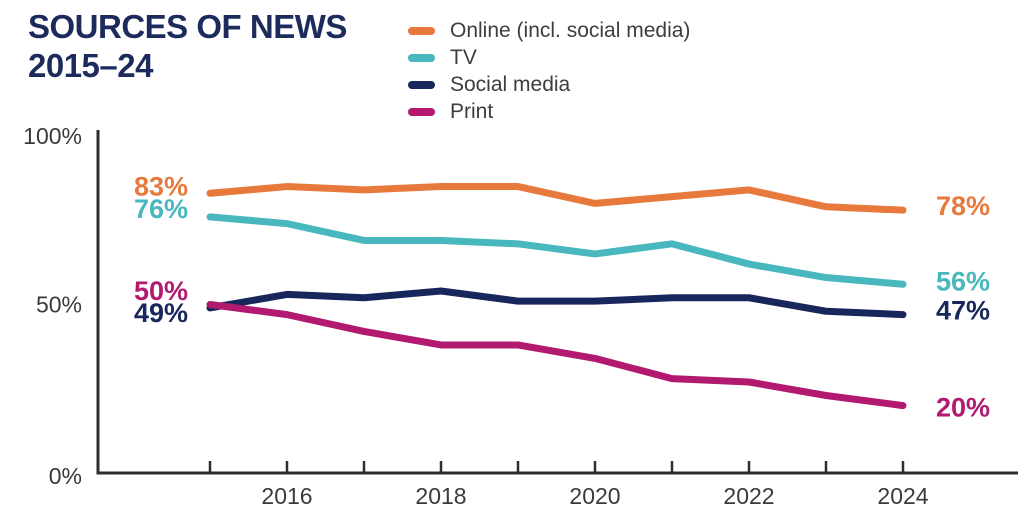 This screenshot has height=518, width=1024. I want to click on chart-title-block: SOURCES OF NEWS 2015–24, so click(187, 47).